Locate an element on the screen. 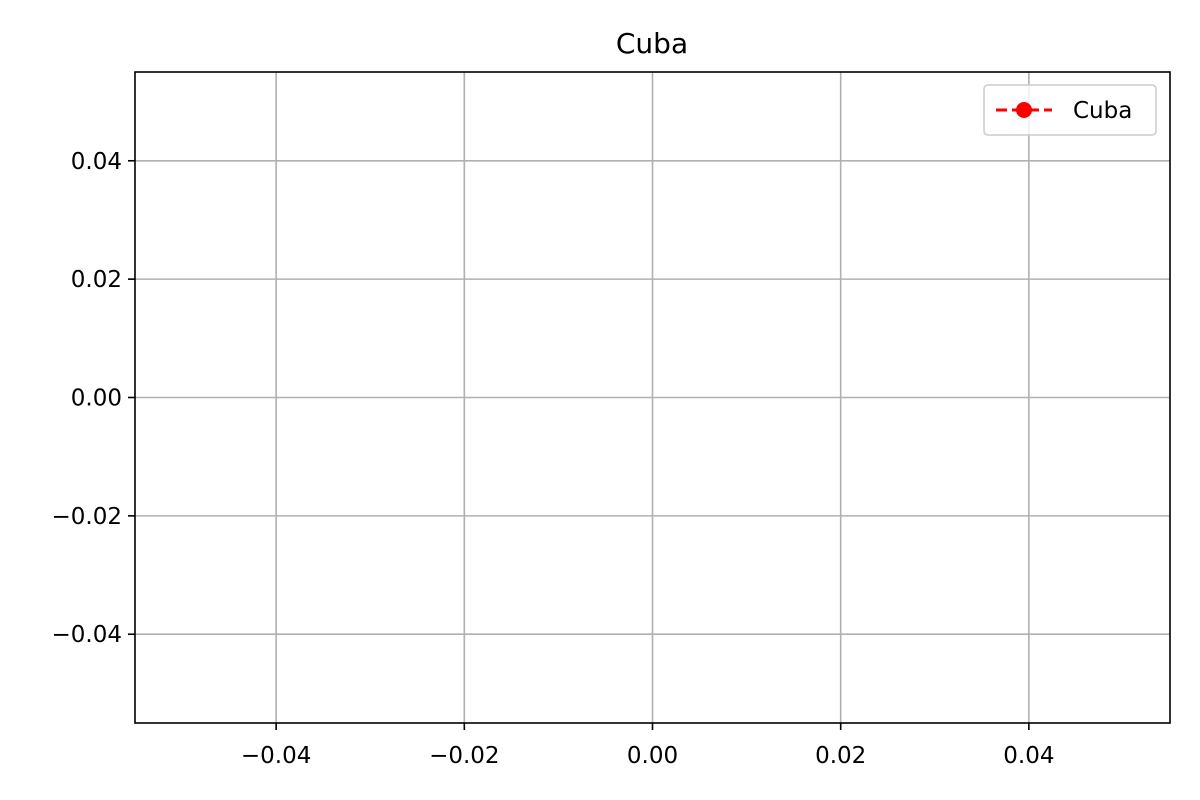  y-tick-label: 0.04 is located at coordinates (96, 162).